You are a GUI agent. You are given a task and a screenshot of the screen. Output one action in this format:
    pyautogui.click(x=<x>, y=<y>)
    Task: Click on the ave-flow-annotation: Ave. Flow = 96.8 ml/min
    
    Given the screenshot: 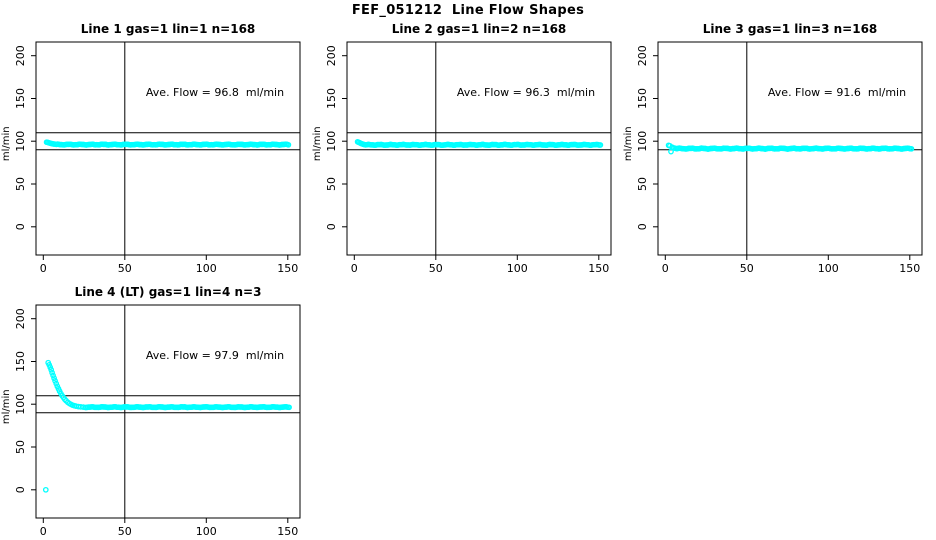 What is the action you would take?
    pyautogui.click(x=215, y=92)
    